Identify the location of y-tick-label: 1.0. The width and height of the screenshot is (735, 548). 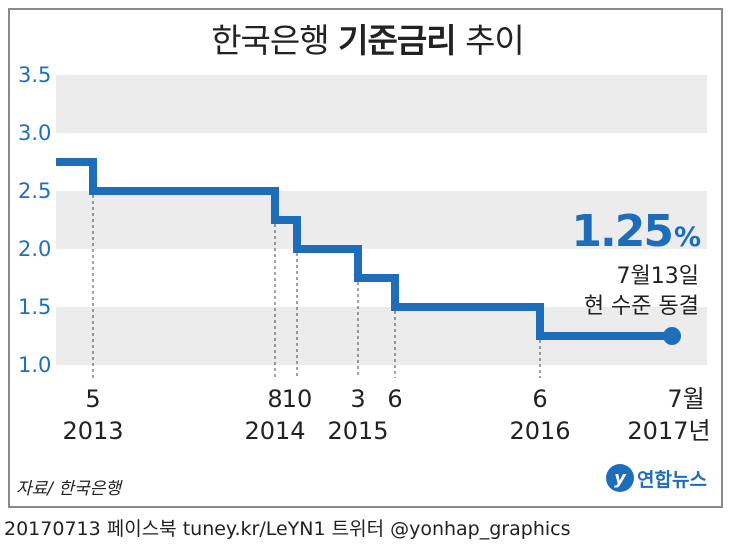
(34, 365).